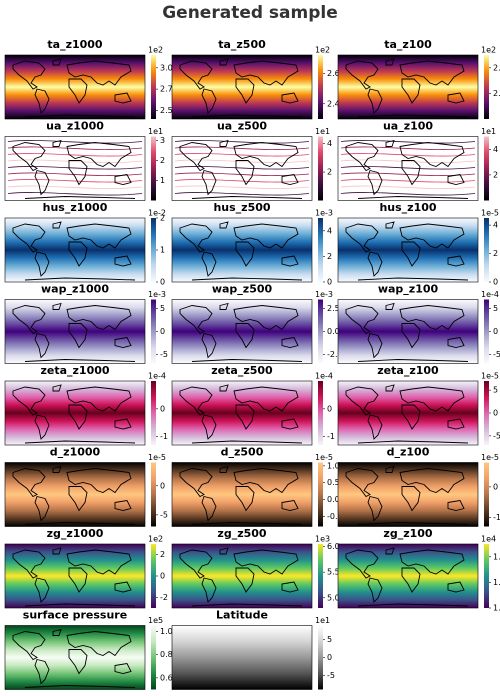  I want to click on colorbar-tick-label: 4, so click(329, 143).